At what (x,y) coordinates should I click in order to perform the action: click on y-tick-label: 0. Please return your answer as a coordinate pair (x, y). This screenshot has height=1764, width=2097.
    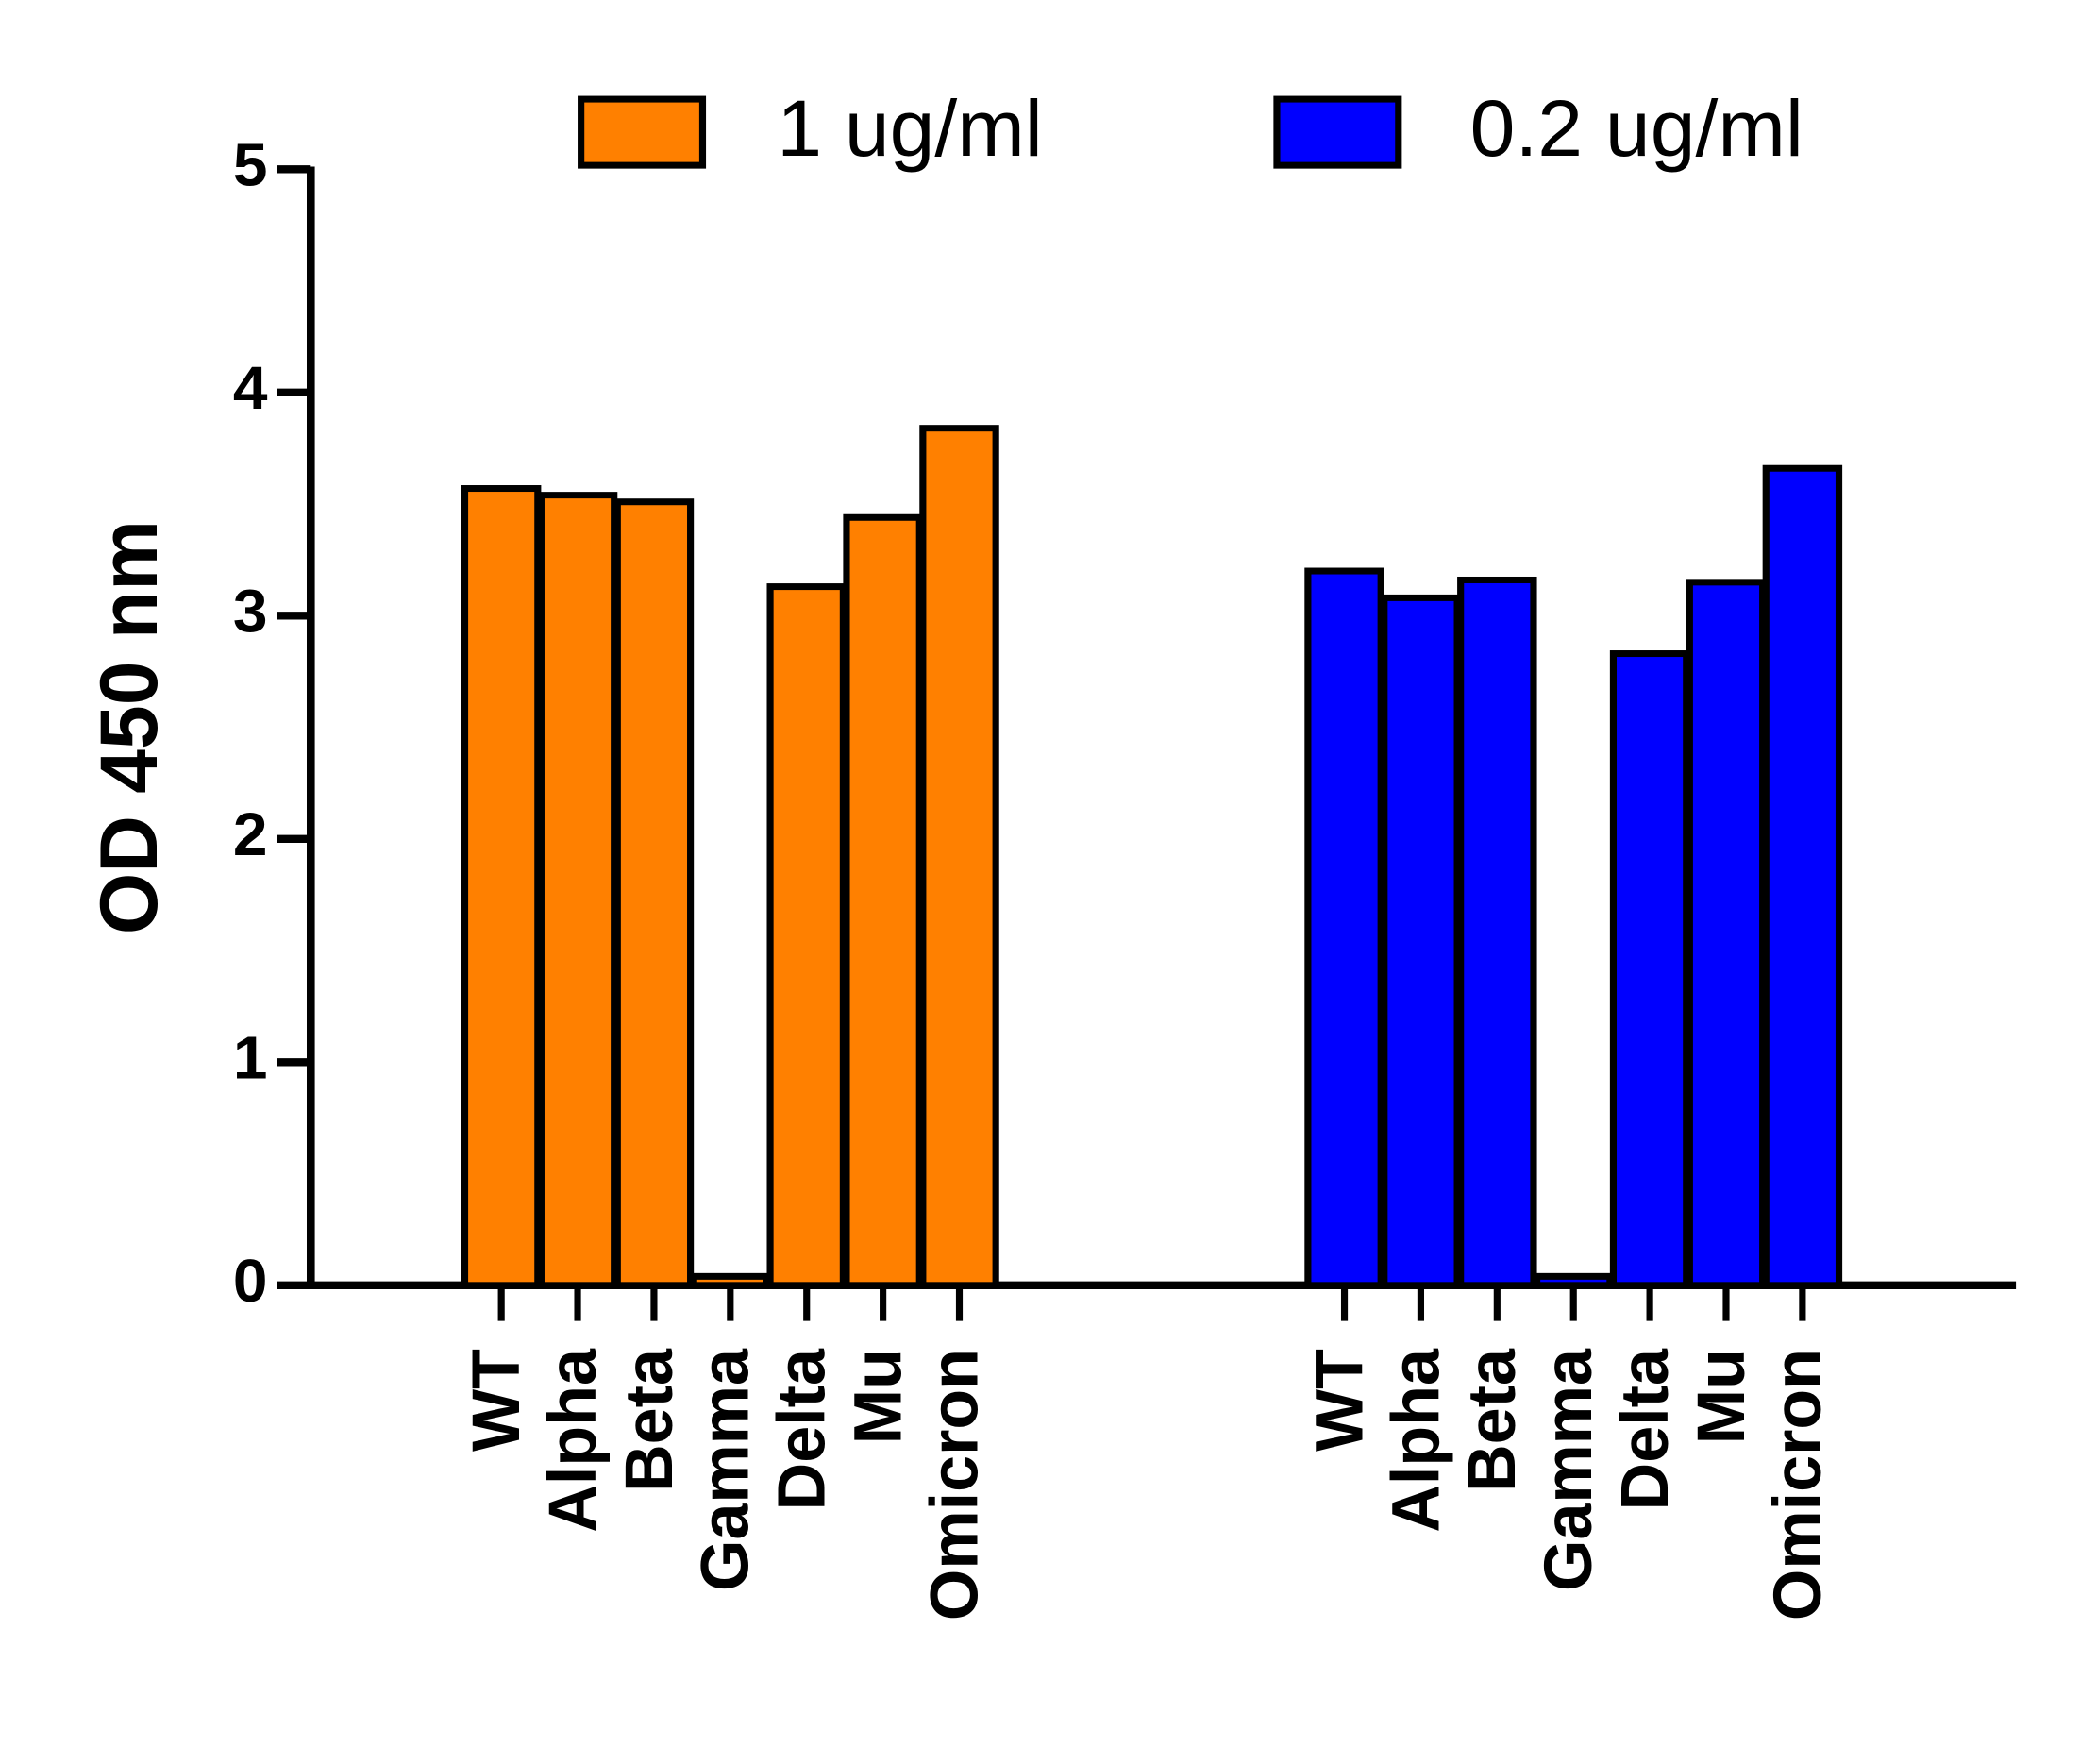
    Looking at the image, I should click on (250, 1280).